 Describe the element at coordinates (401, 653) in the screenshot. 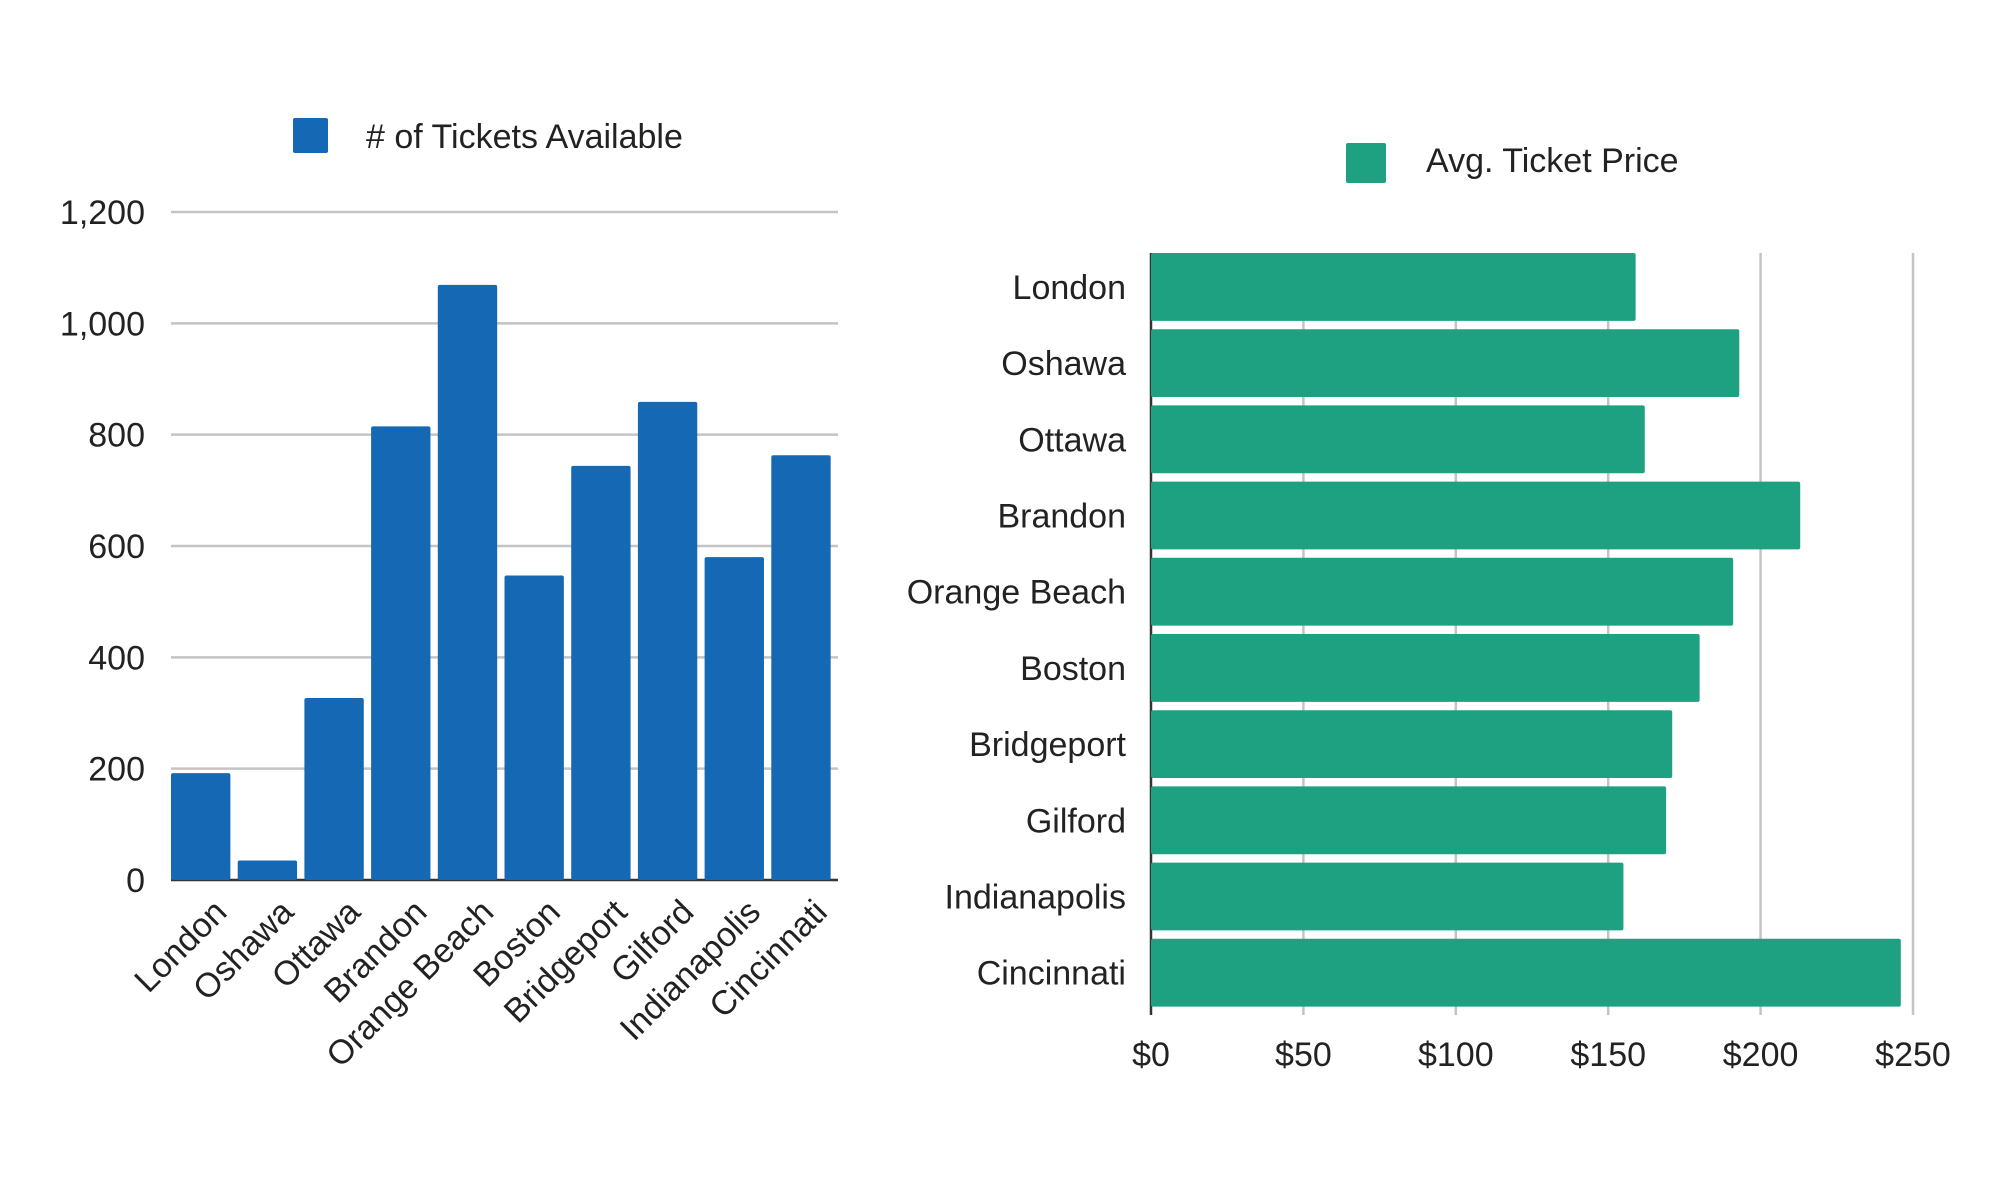

I see `bar-tickets-brandon` at that location.